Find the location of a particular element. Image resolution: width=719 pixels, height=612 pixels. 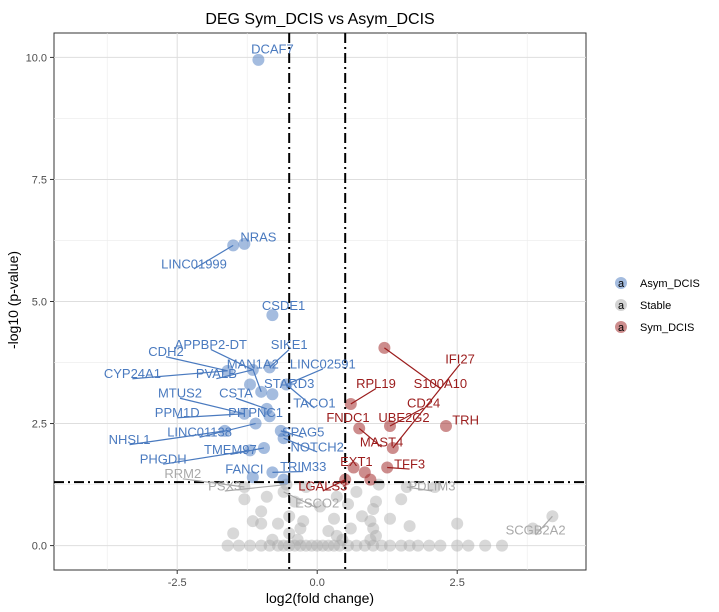

gene-label: FANCI is located at coordinates (244, 468).